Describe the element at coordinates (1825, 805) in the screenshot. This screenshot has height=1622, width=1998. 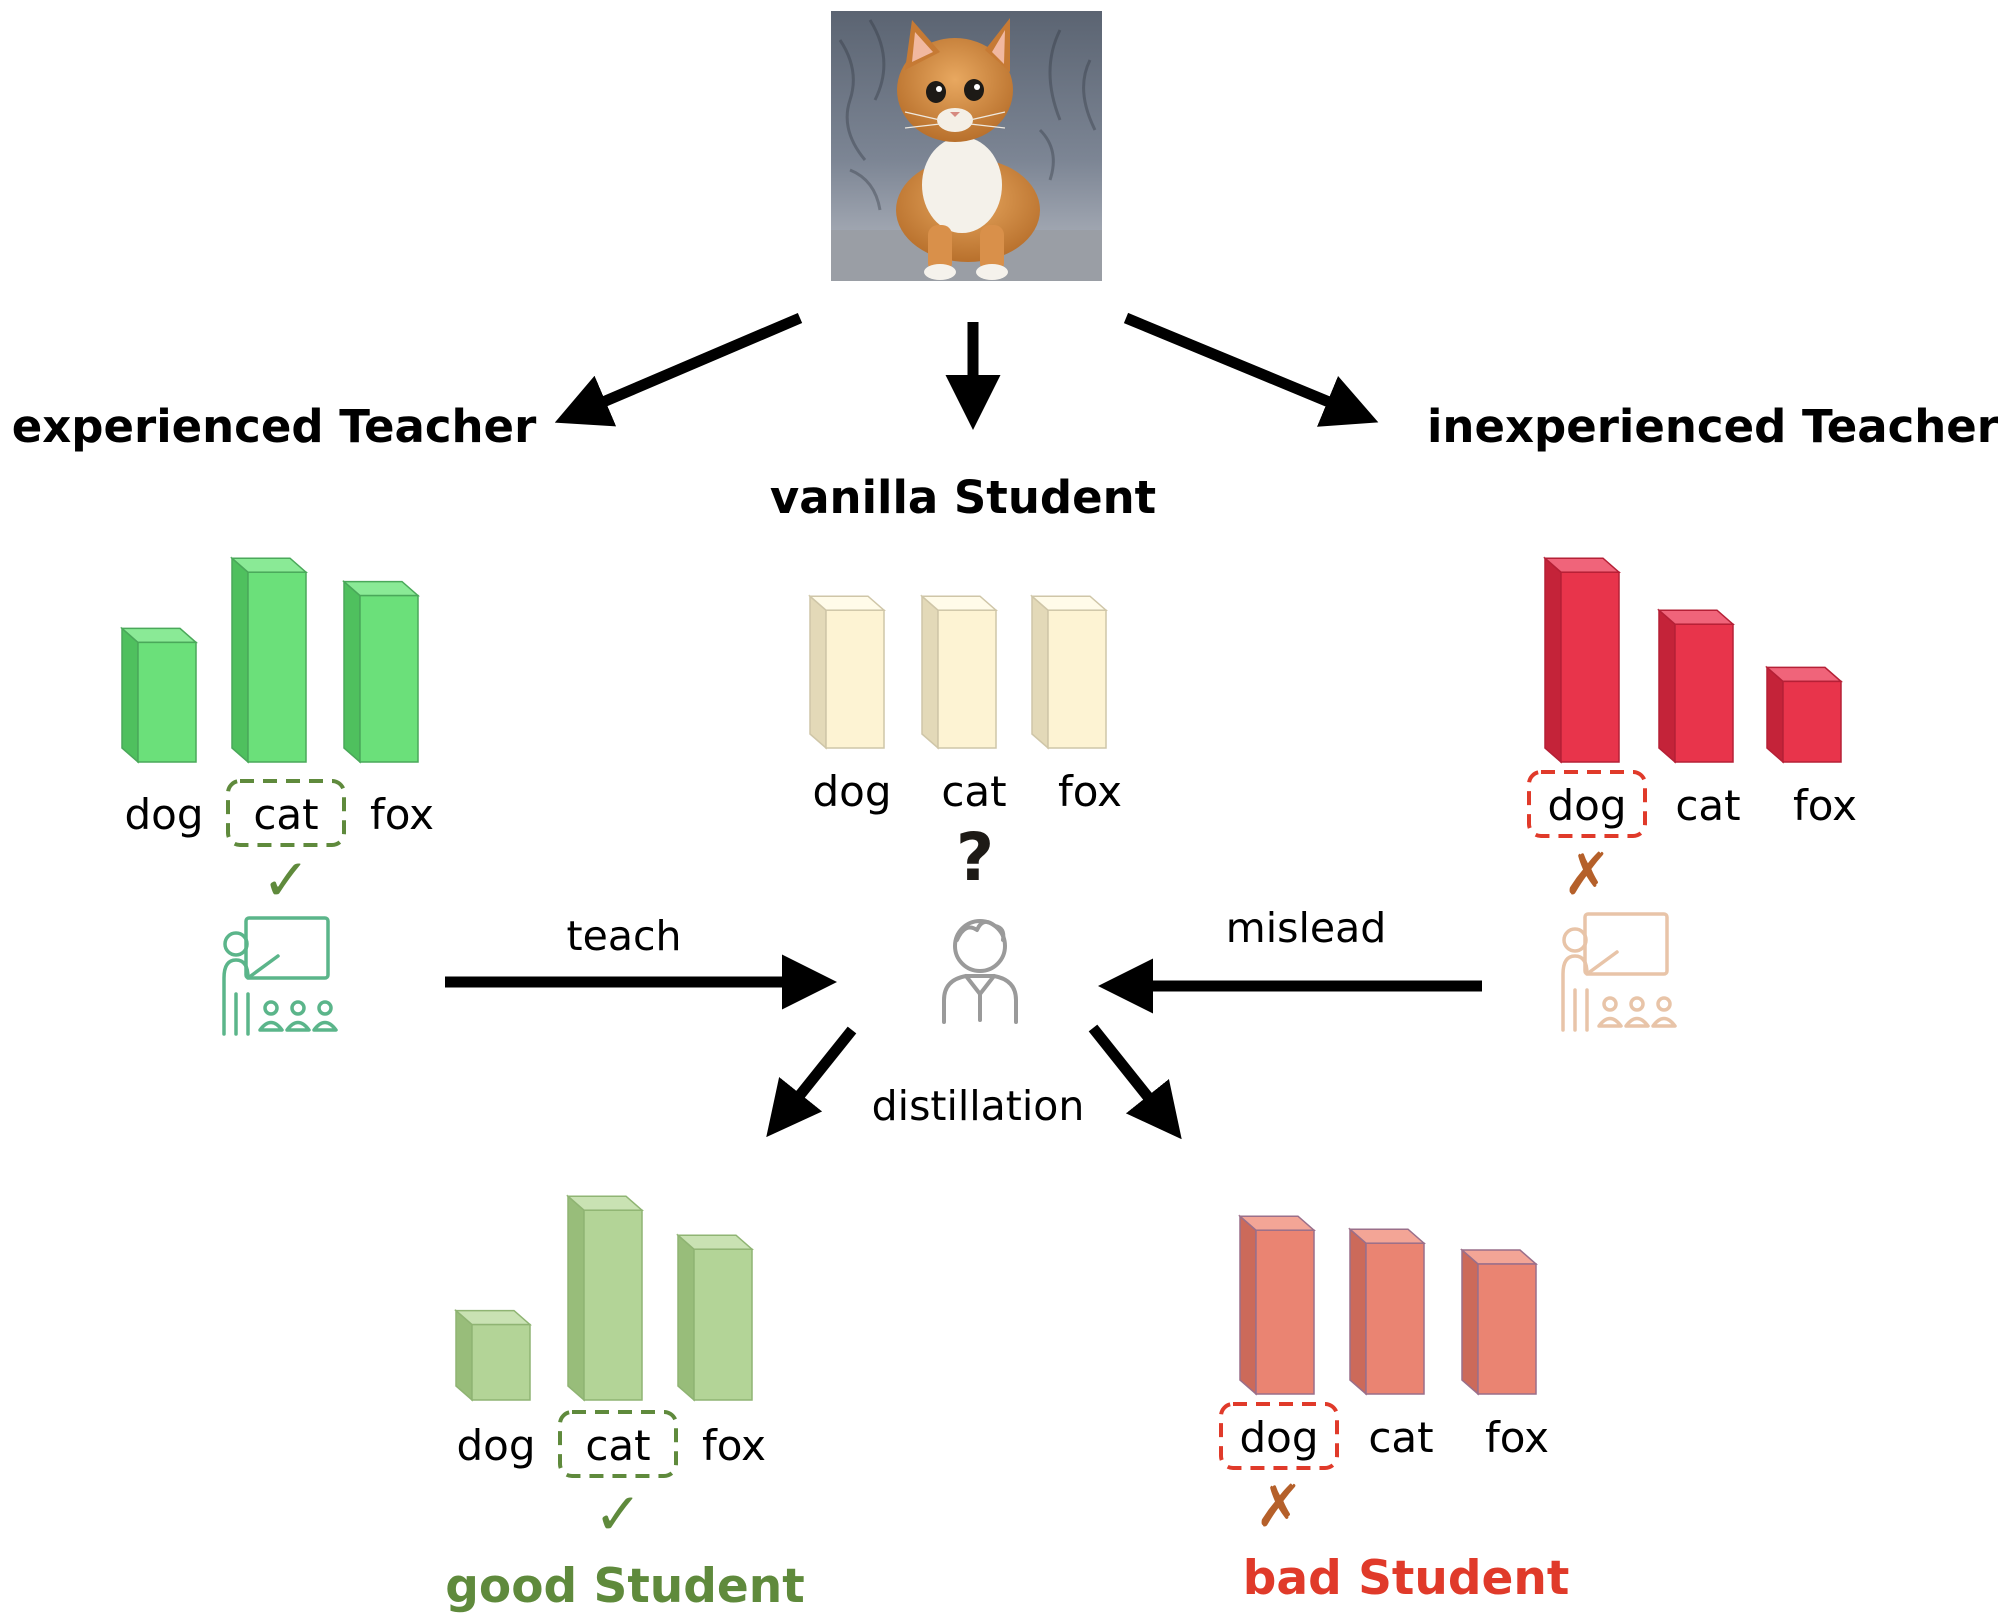
I see `inexp-teacher-label-fox: fox` at that location.